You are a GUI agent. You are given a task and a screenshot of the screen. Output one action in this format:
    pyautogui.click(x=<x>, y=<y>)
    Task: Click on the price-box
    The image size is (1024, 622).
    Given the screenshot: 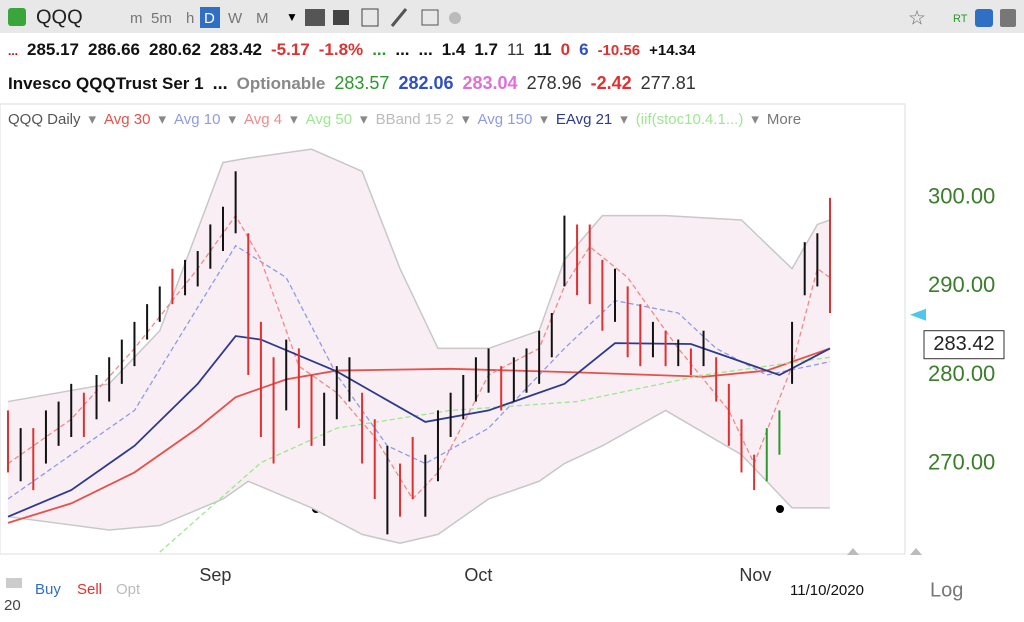 What is the action you would take?
    pyautogui.click(x=964, y=345)
    